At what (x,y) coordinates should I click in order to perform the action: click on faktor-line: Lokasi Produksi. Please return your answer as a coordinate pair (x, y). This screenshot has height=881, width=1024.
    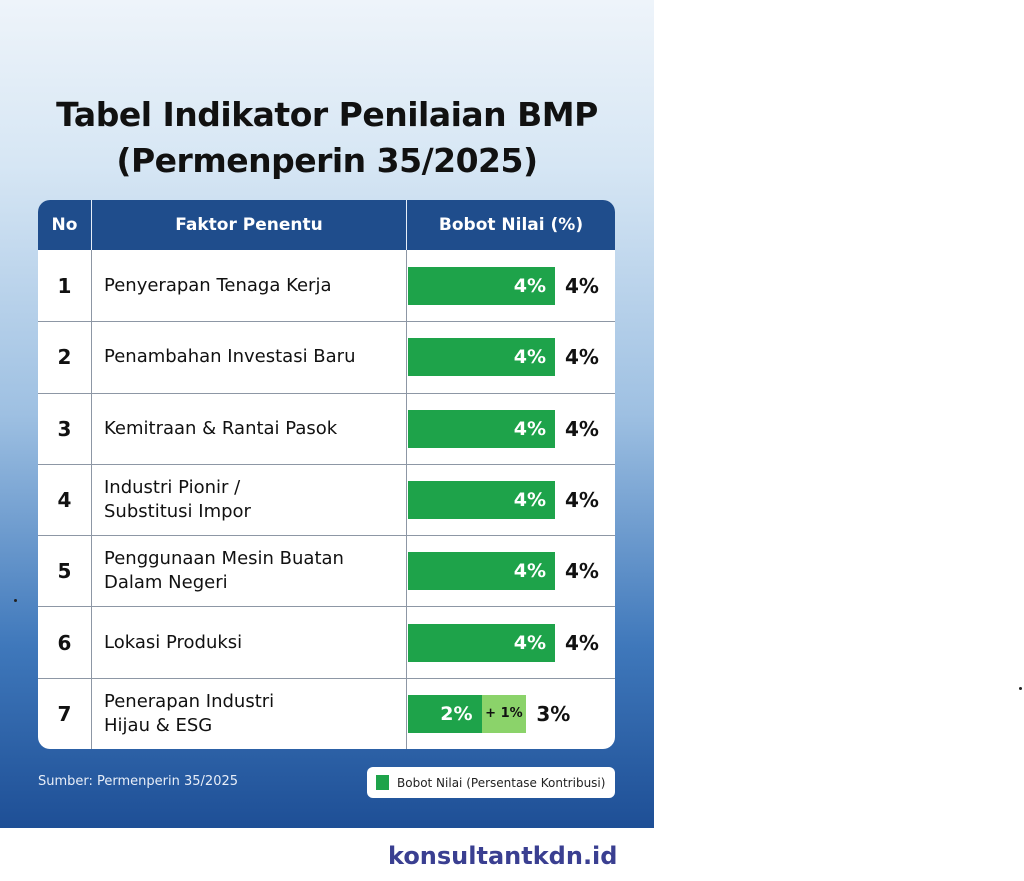
    Looking at the image, I should click on (173, 642).